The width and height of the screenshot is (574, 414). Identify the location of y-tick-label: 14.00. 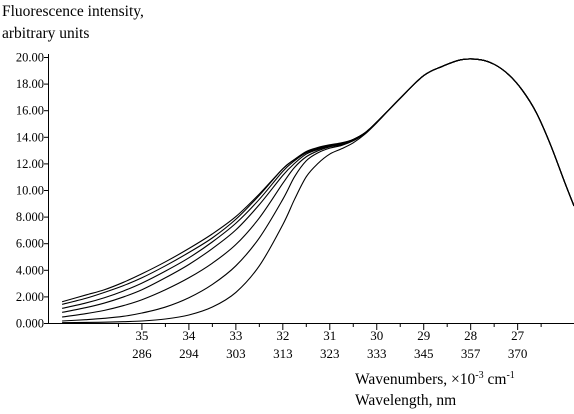
(30, 137).